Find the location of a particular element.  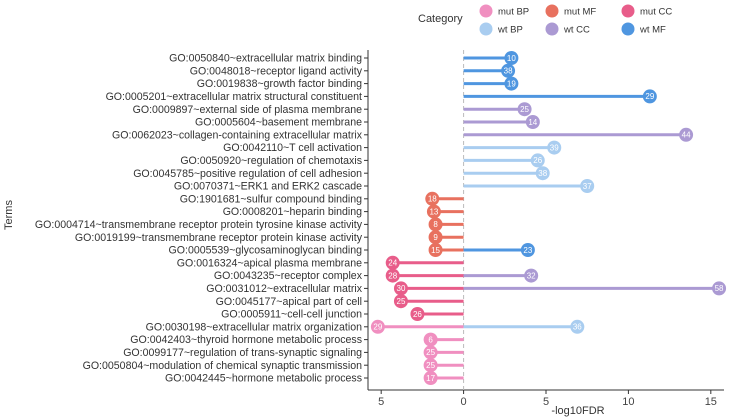

term-label: GO:0050920~regulation of chemotaxis is located at coordinates (271, 161).